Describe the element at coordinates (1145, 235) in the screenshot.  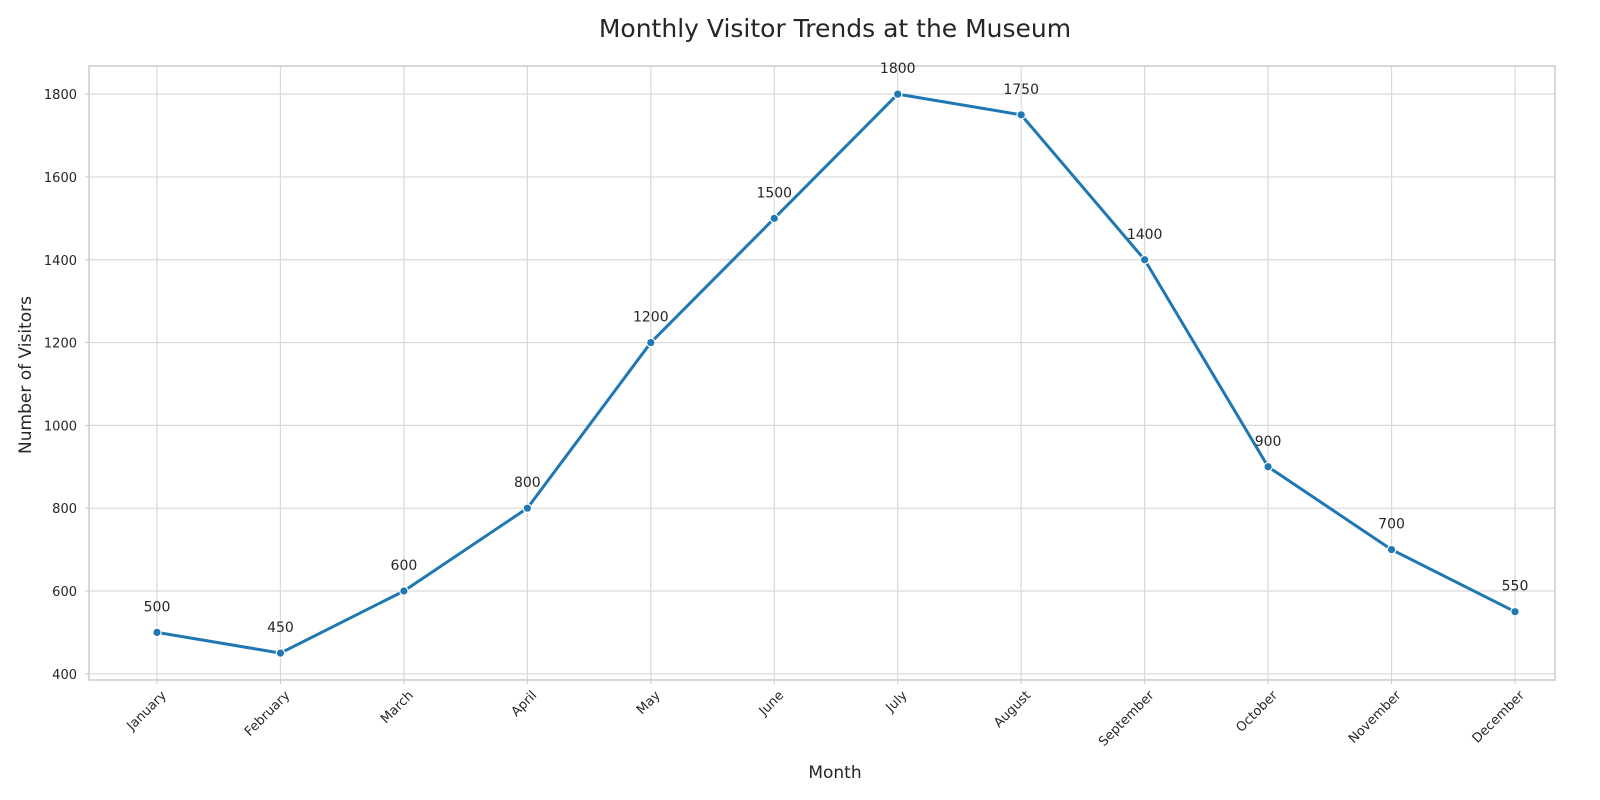
I see `data-label: 1400` at that location.